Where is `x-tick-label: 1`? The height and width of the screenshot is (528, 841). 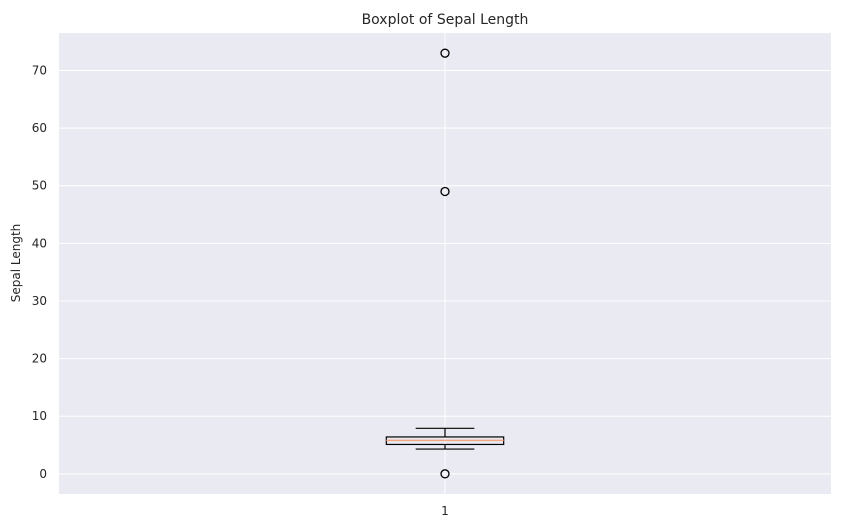 x-tick-label: 1 is located at coordinates (445, 511).